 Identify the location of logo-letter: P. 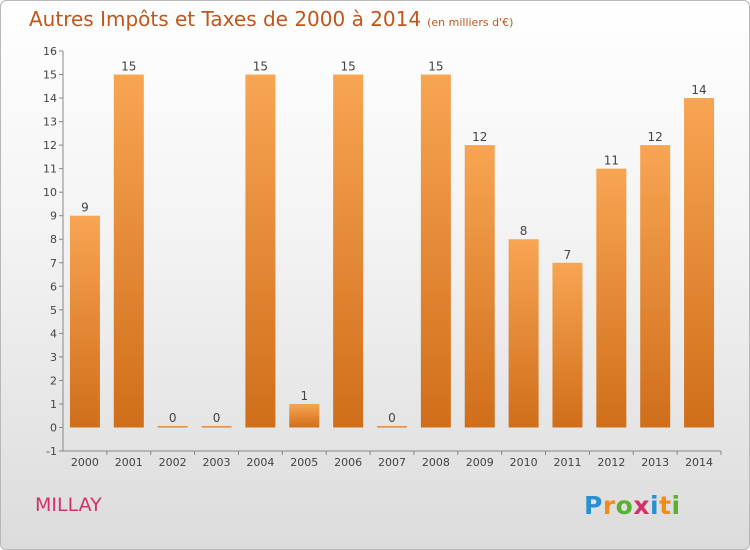
(593, 505).